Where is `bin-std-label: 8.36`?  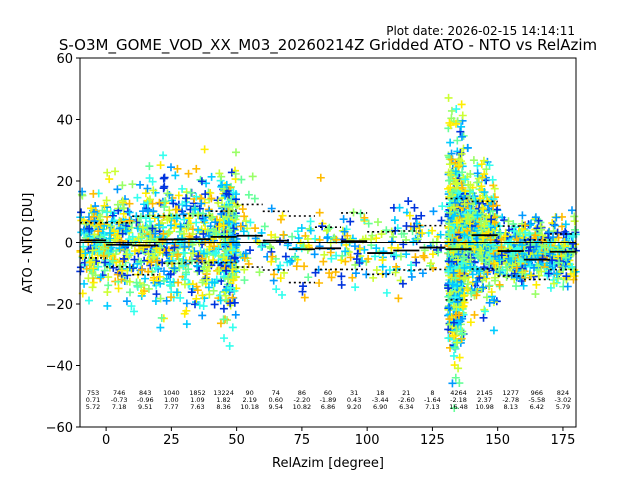
bin-std-label: 8.36 is located at coordinates (223, 407).